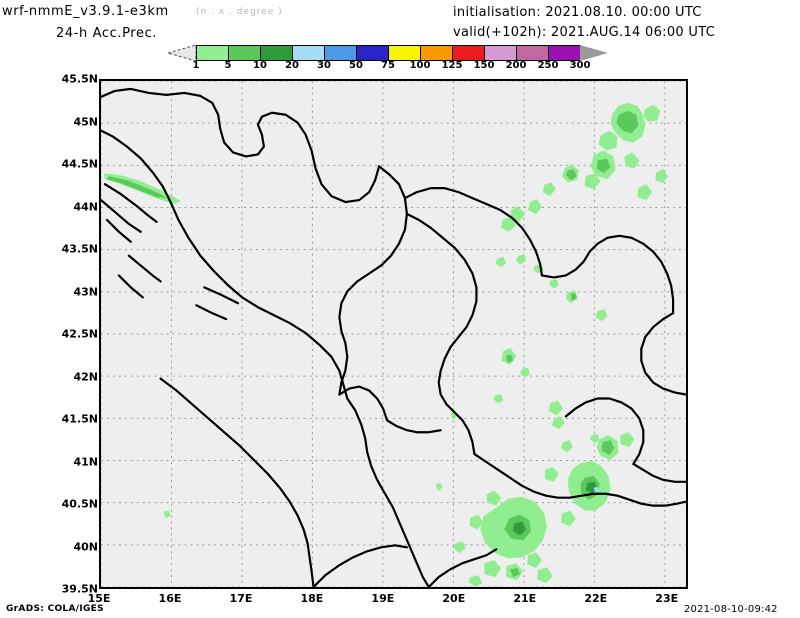 This screenshot has height=618, width=800. I want to click on x-axis-tick: 16E, so click(170, 598).